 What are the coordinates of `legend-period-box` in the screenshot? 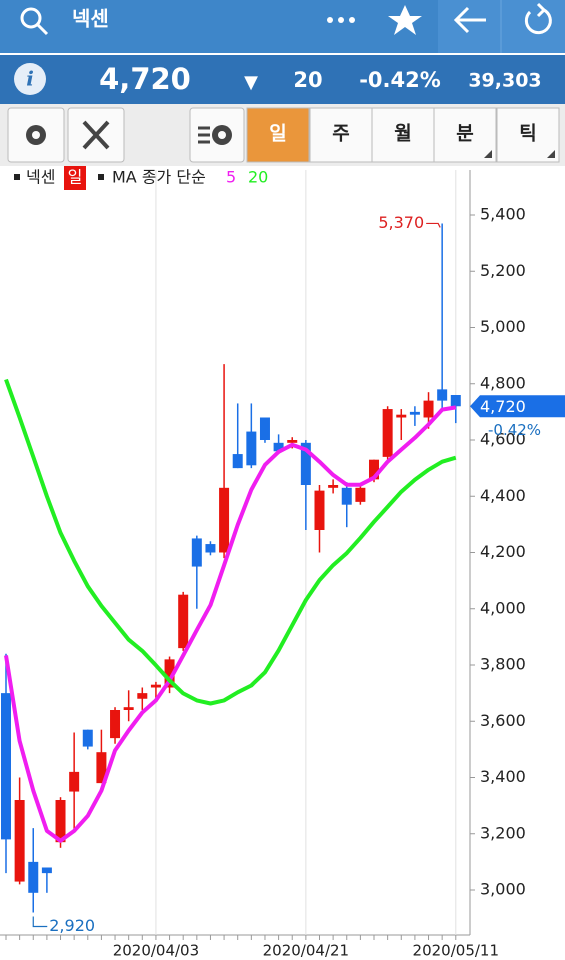 It's located at (75, 178).